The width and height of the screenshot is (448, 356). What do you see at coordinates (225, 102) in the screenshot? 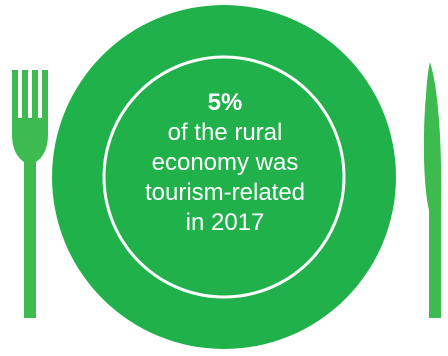
I see `statistic-value: 5%` at bounding box center [225, 102].